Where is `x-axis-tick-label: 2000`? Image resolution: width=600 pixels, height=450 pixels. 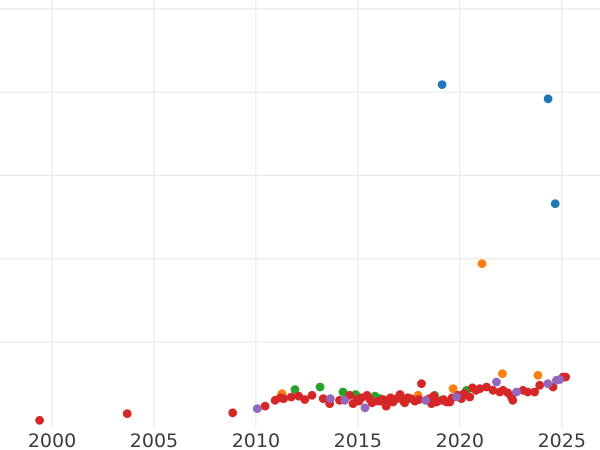
x-axis-tick-label: 2000 is located at coordinates (52, 440).